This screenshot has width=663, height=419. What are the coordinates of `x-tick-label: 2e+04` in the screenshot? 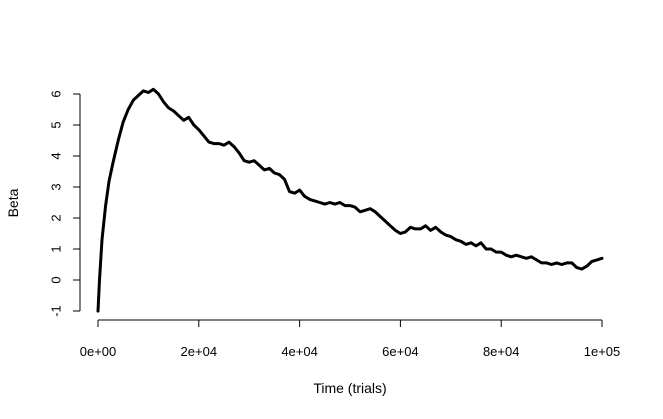 It's located at (199, 351).